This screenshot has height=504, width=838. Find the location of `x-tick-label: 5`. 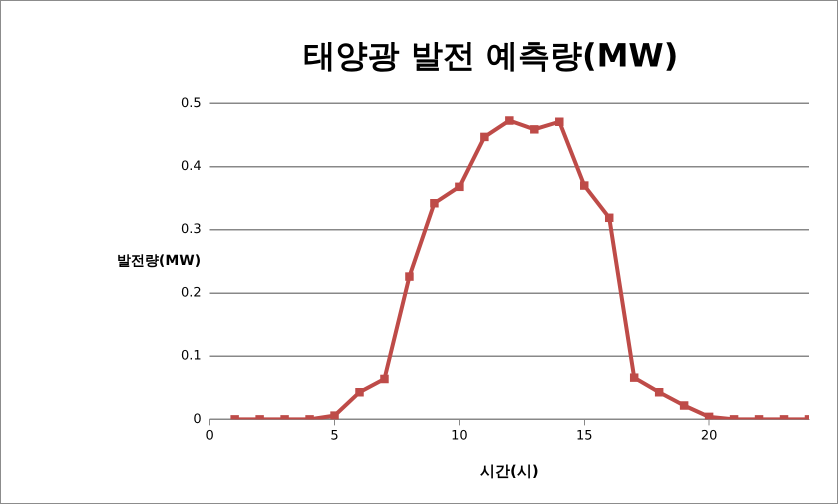

x-tick-label: 5 is located at coordinates (334, 436).